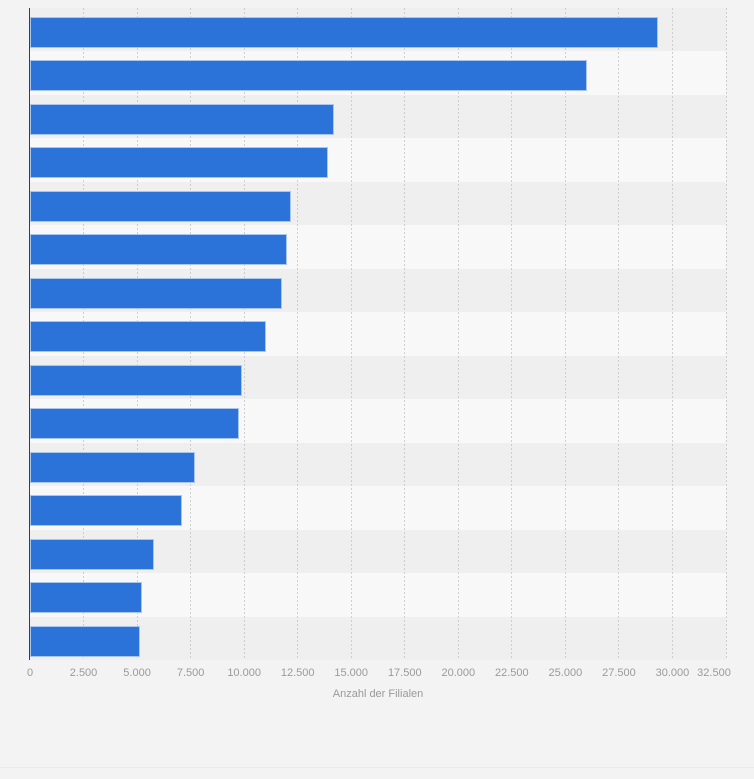 The width and height of the screenshot is (754, 779). I want to click on x-axis-tick-label: 20.000, so click(458, 673).